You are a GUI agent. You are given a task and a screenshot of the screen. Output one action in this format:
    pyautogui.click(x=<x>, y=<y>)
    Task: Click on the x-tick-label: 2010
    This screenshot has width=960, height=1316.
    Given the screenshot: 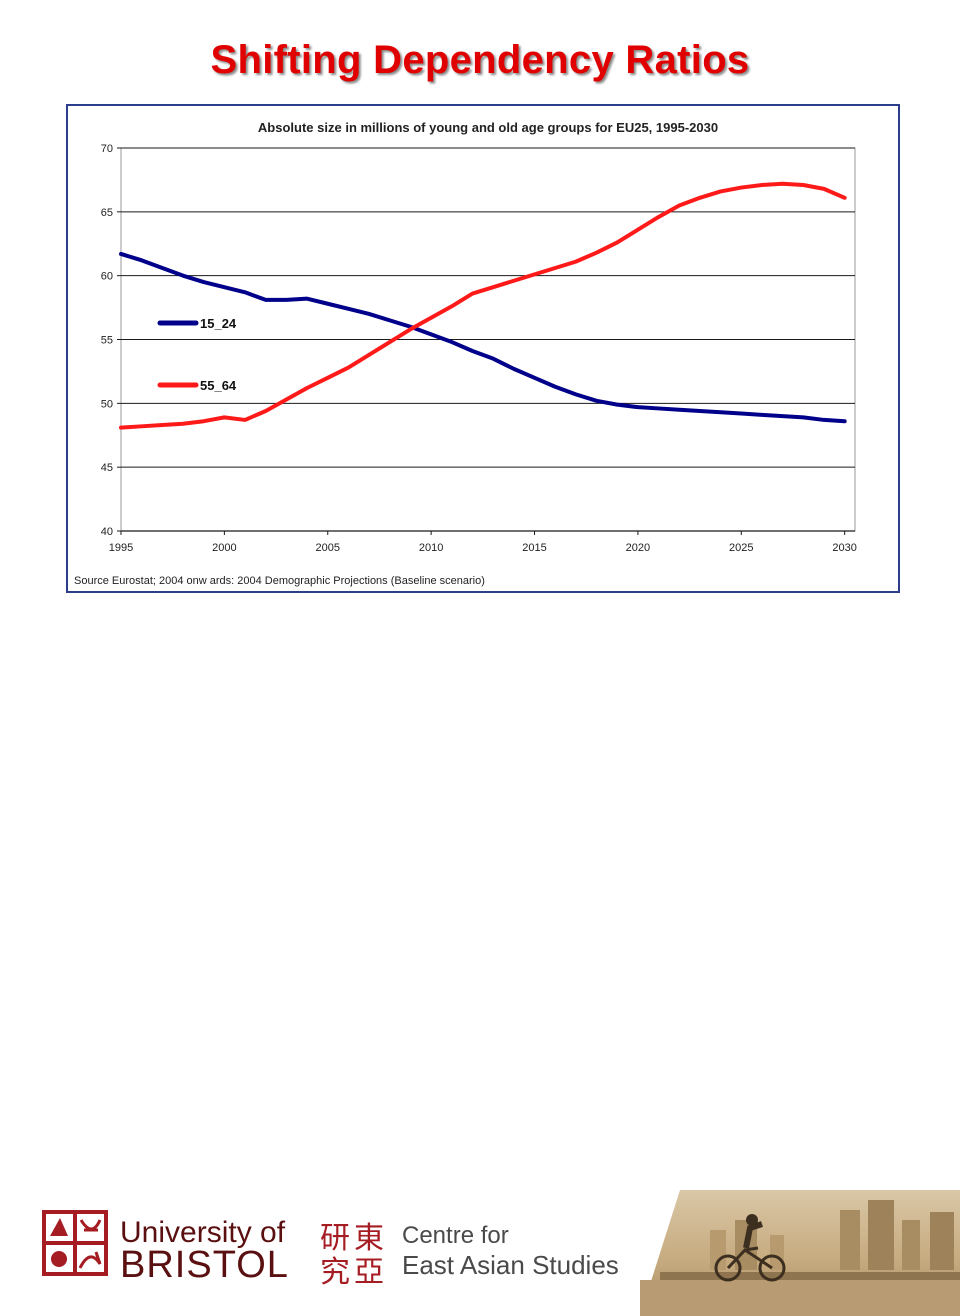 What is the action you would take?
    pyautogui.click(x=431, y=548)
    